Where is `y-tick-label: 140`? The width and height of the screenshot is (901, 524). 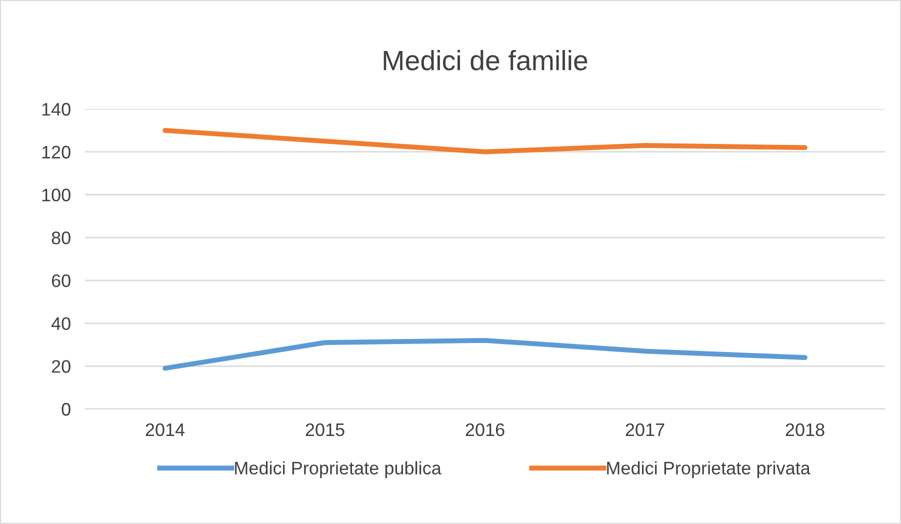 y-tick-label: 140 is located at coordinates (56, 109).